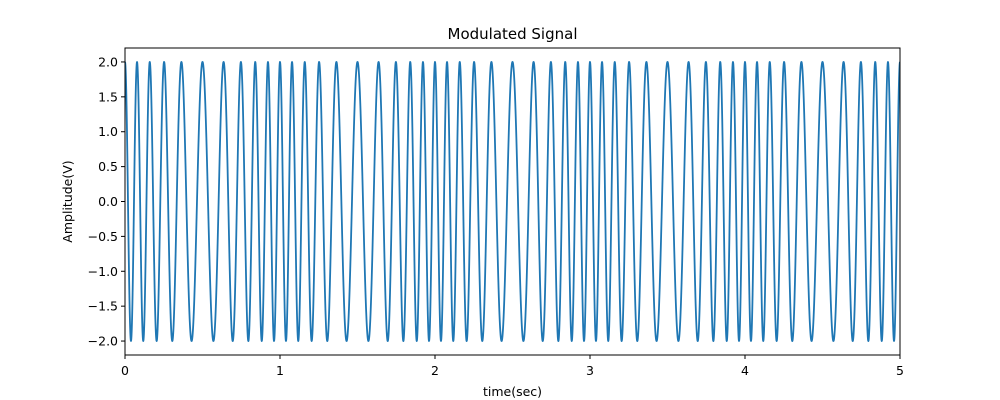  Describe the element at coordinates (512, 391) in the screenshot. I see `x-axis-label: time(sec)` at that location.